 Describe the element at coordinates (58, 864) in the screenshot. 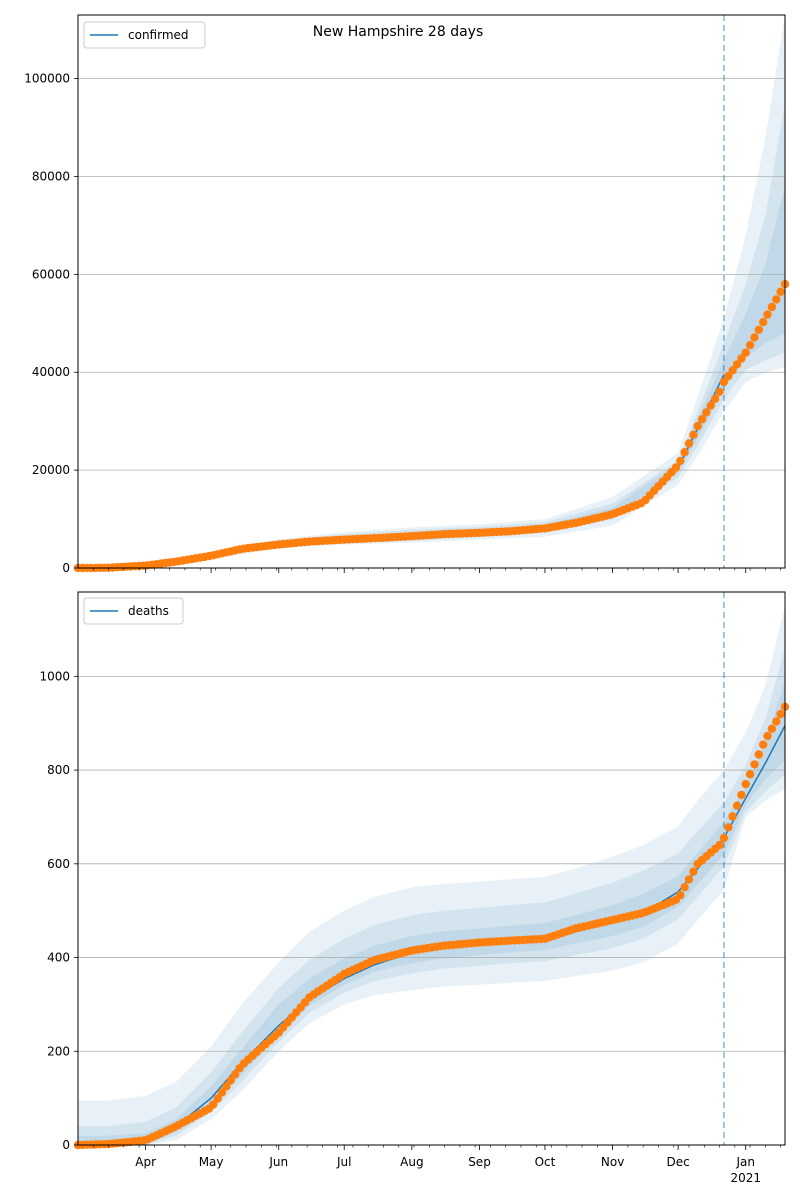

I see `deaths-y-tick-label: 600` at that location.